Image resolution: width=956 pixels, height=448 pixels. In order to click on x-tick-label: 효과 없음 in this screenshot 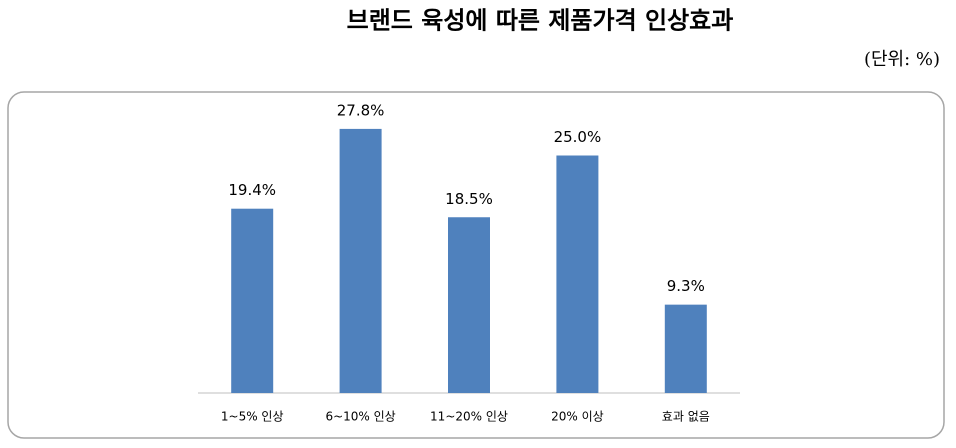, I will do `click(686, 417)`.